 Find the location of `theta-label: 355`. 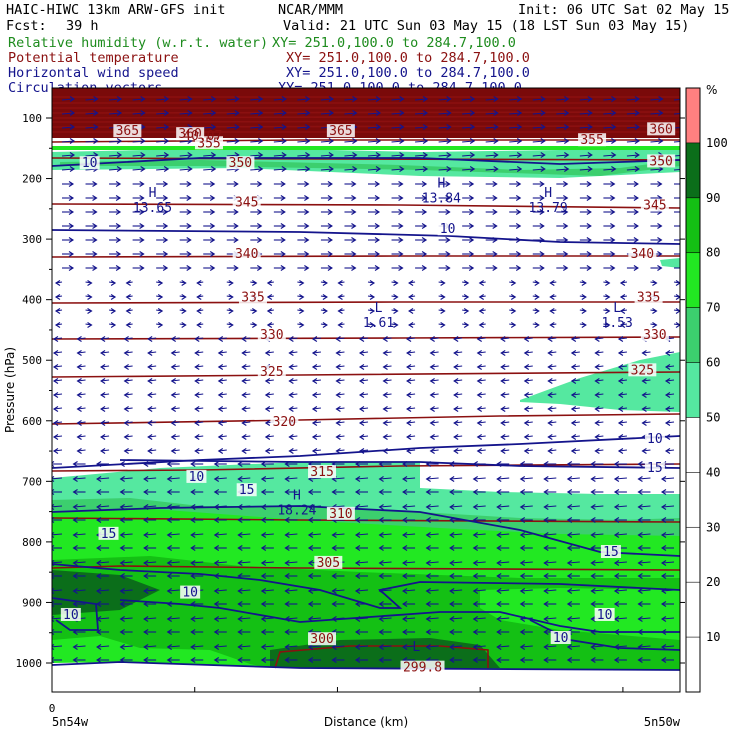

theta-label: 355 is located at coordinates (208, 143).